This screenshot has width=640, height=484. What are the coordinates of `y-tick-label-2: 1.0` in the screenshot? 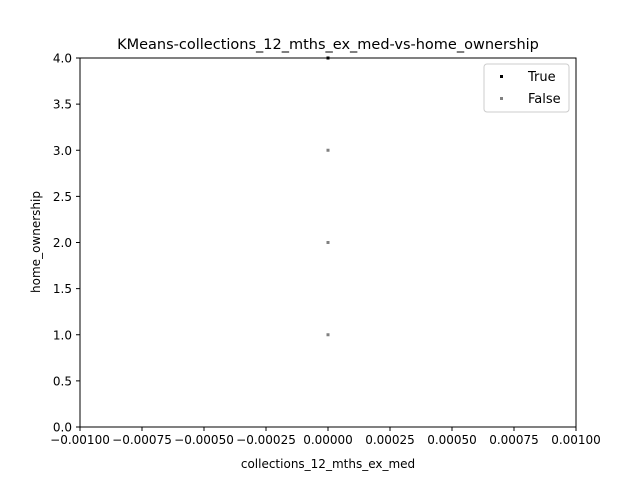 It's located at (62, 335).